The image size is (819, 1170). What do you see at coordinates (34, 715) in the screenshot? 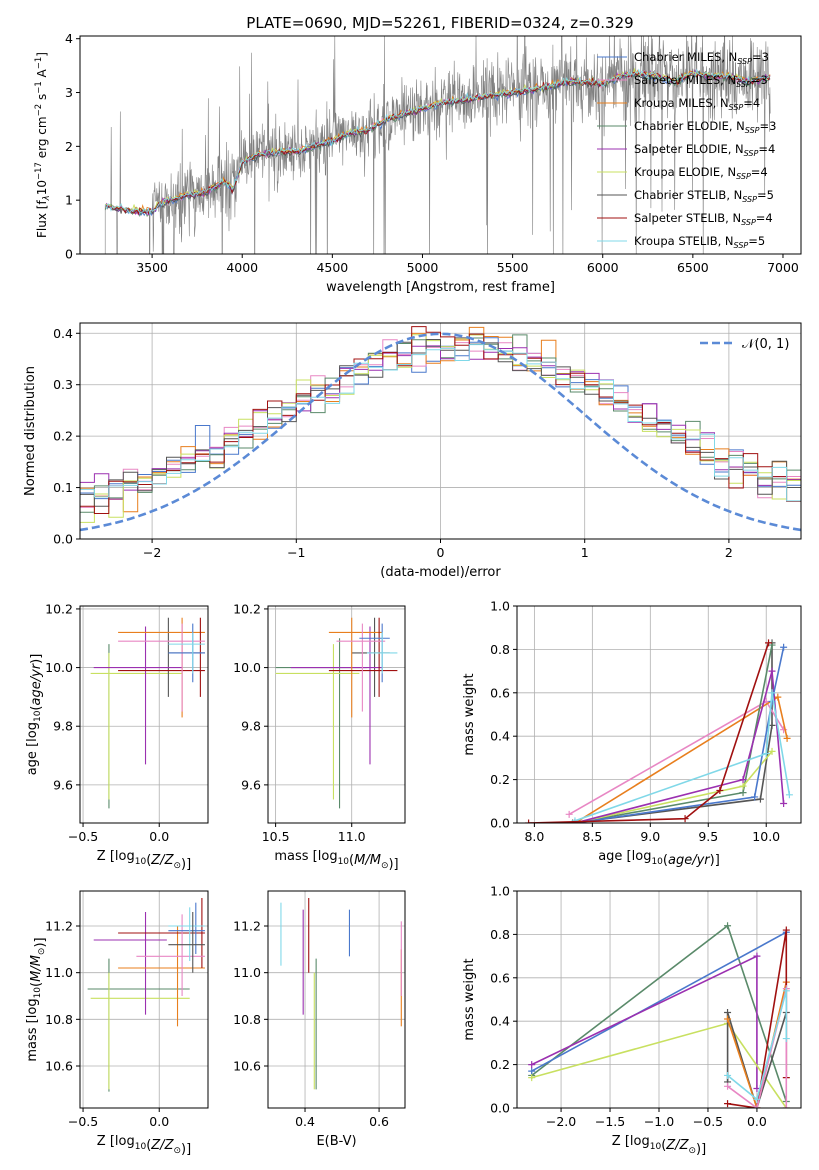
I see `age_vs_Z-ylabel: age [log10(age/yr)]` at bounding box center [34, 715].